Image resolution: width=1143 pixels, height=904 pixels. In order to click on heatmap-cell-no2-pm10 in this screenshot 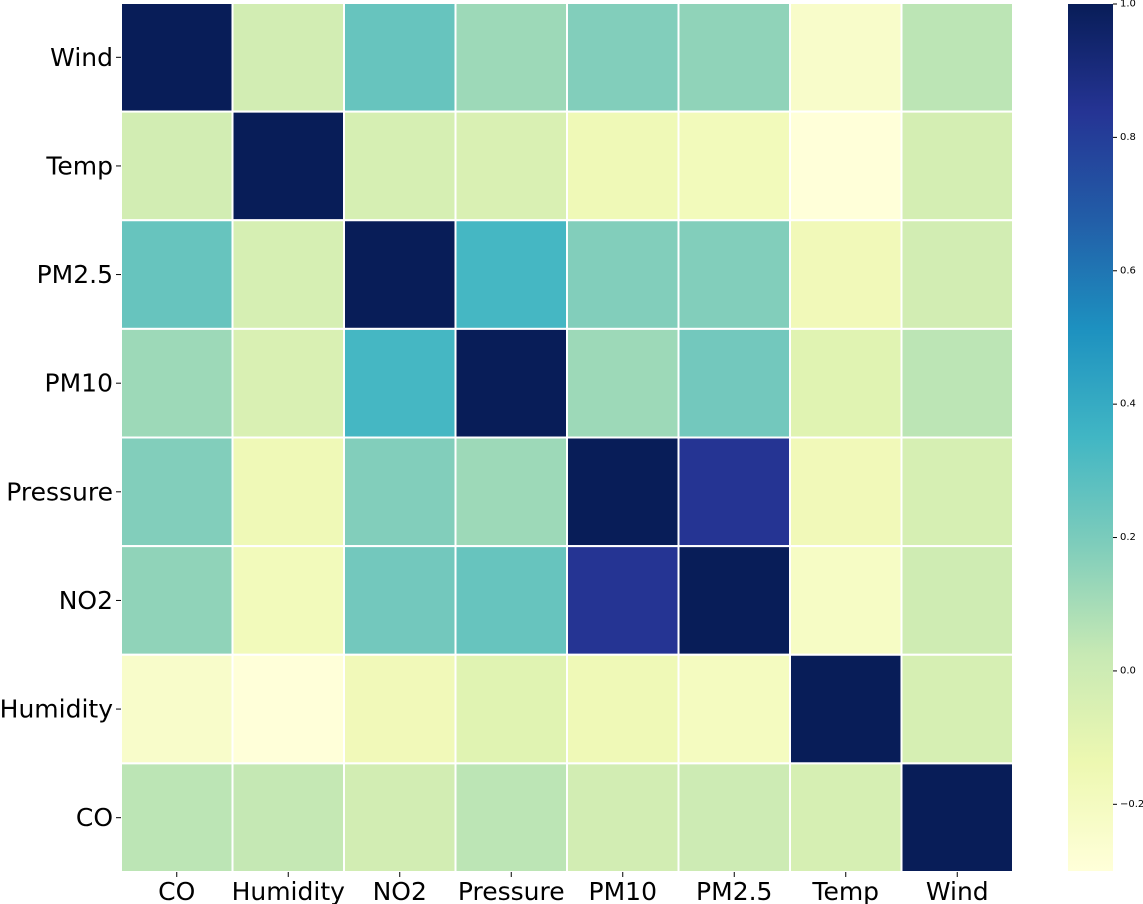, I will do `click(623, 600)`.